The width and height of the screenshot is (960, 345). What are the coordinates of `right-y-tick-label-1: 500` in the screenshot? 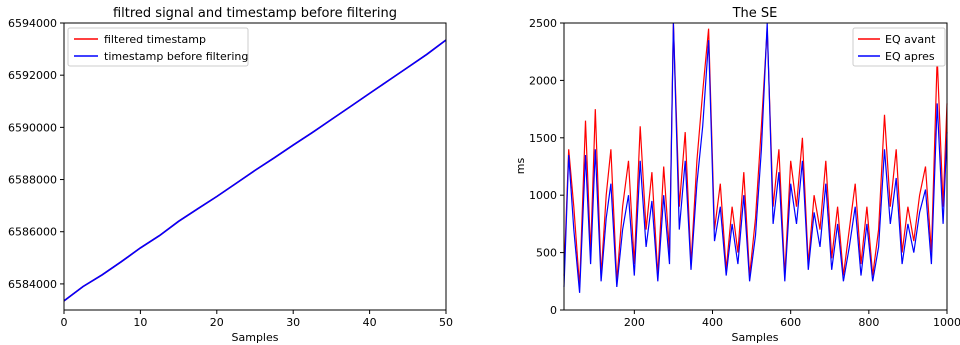 It's located at (546, 253).